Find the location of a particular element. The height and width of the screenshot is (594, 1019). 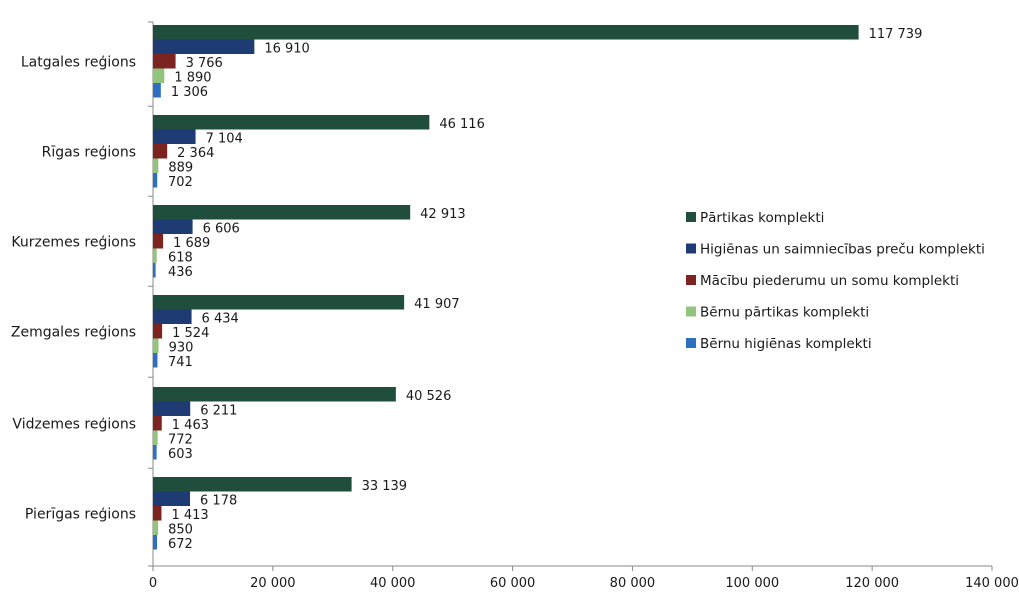

data-label-zemgales-regions-higienas-un-saimniecibas-precu-komplekti: 6 434 is located at coordinates (220, 319).